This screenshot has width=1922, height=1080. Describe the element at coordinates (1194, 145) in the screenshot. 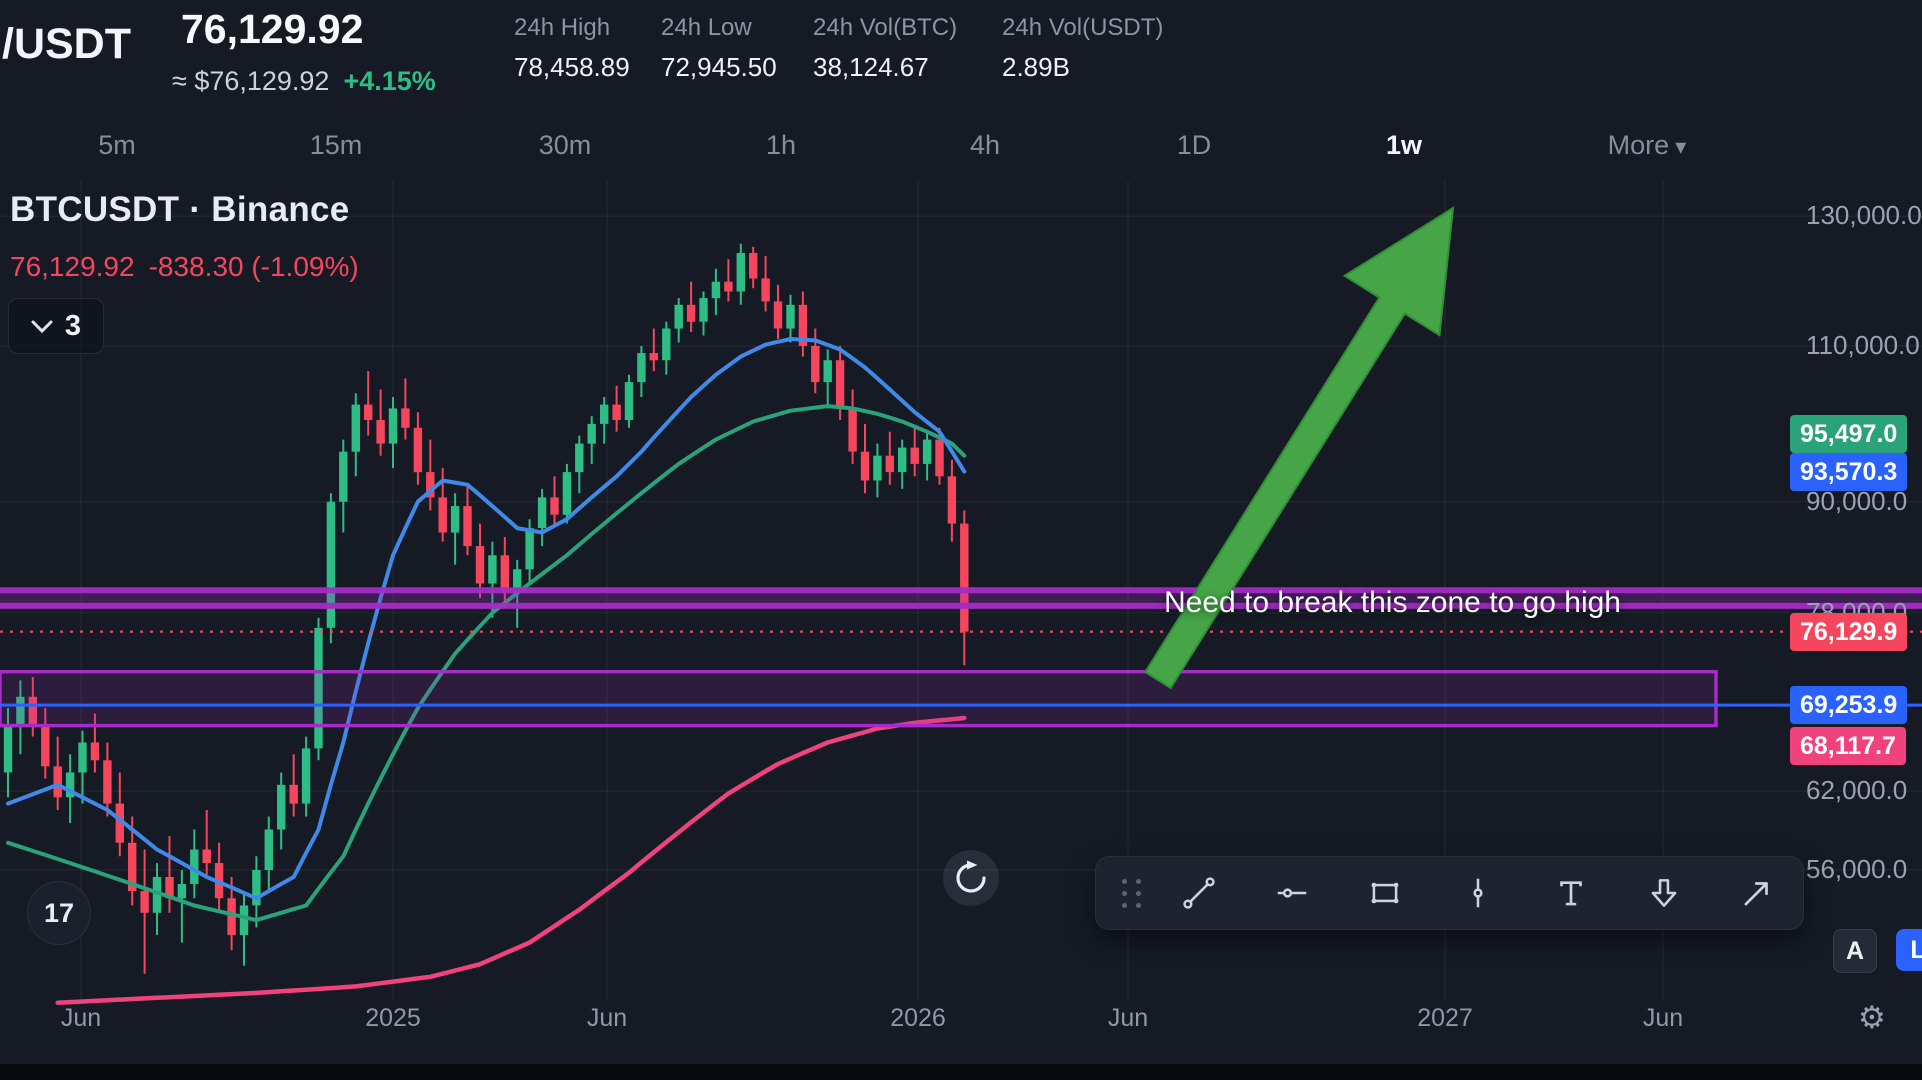

I see `timeframe-tab-1d: 1D` at that location.